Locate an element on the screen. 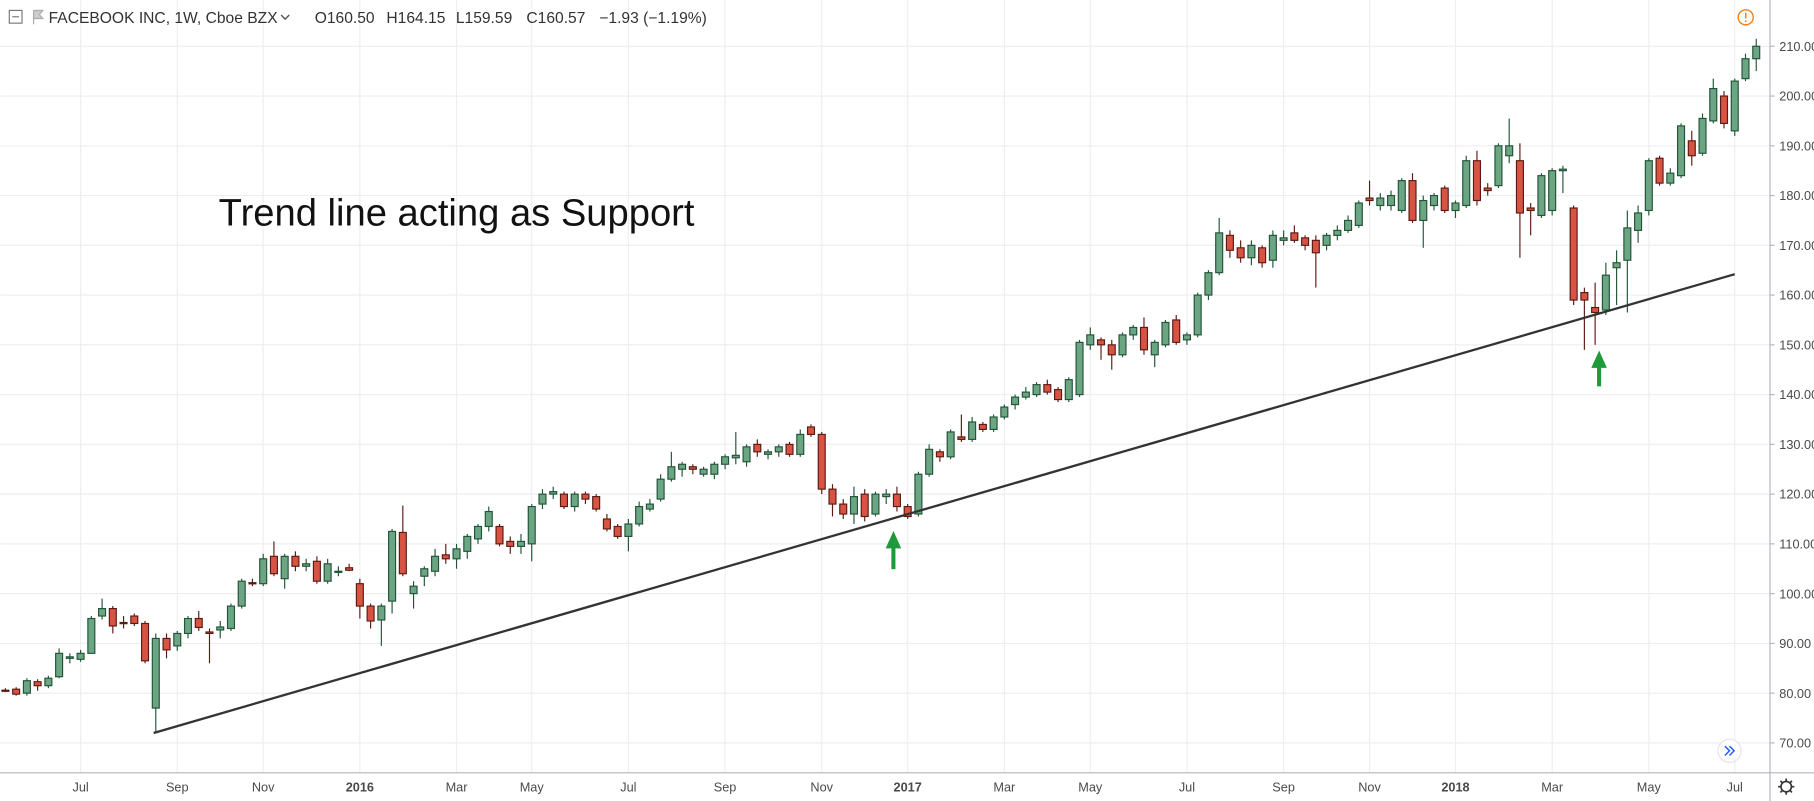 This screenshot has height=801, width=1814. alert-dot is located at coordinates (1745, 21).